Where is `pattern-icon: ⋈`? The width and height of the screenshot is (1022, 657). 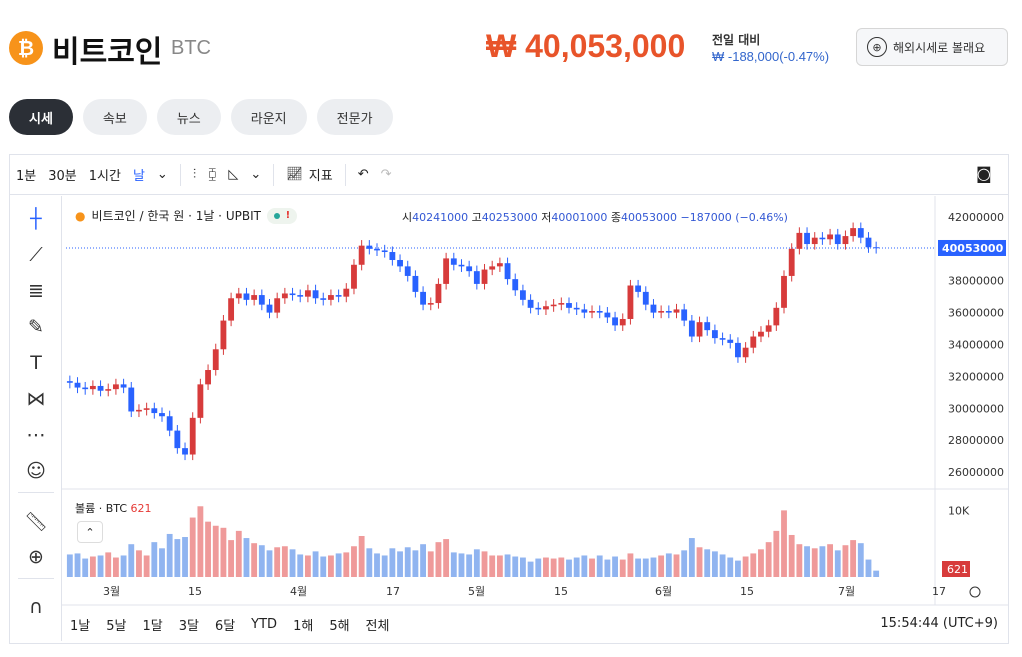 pattern-icon: ⋈ is located at coordinates (36, 399).